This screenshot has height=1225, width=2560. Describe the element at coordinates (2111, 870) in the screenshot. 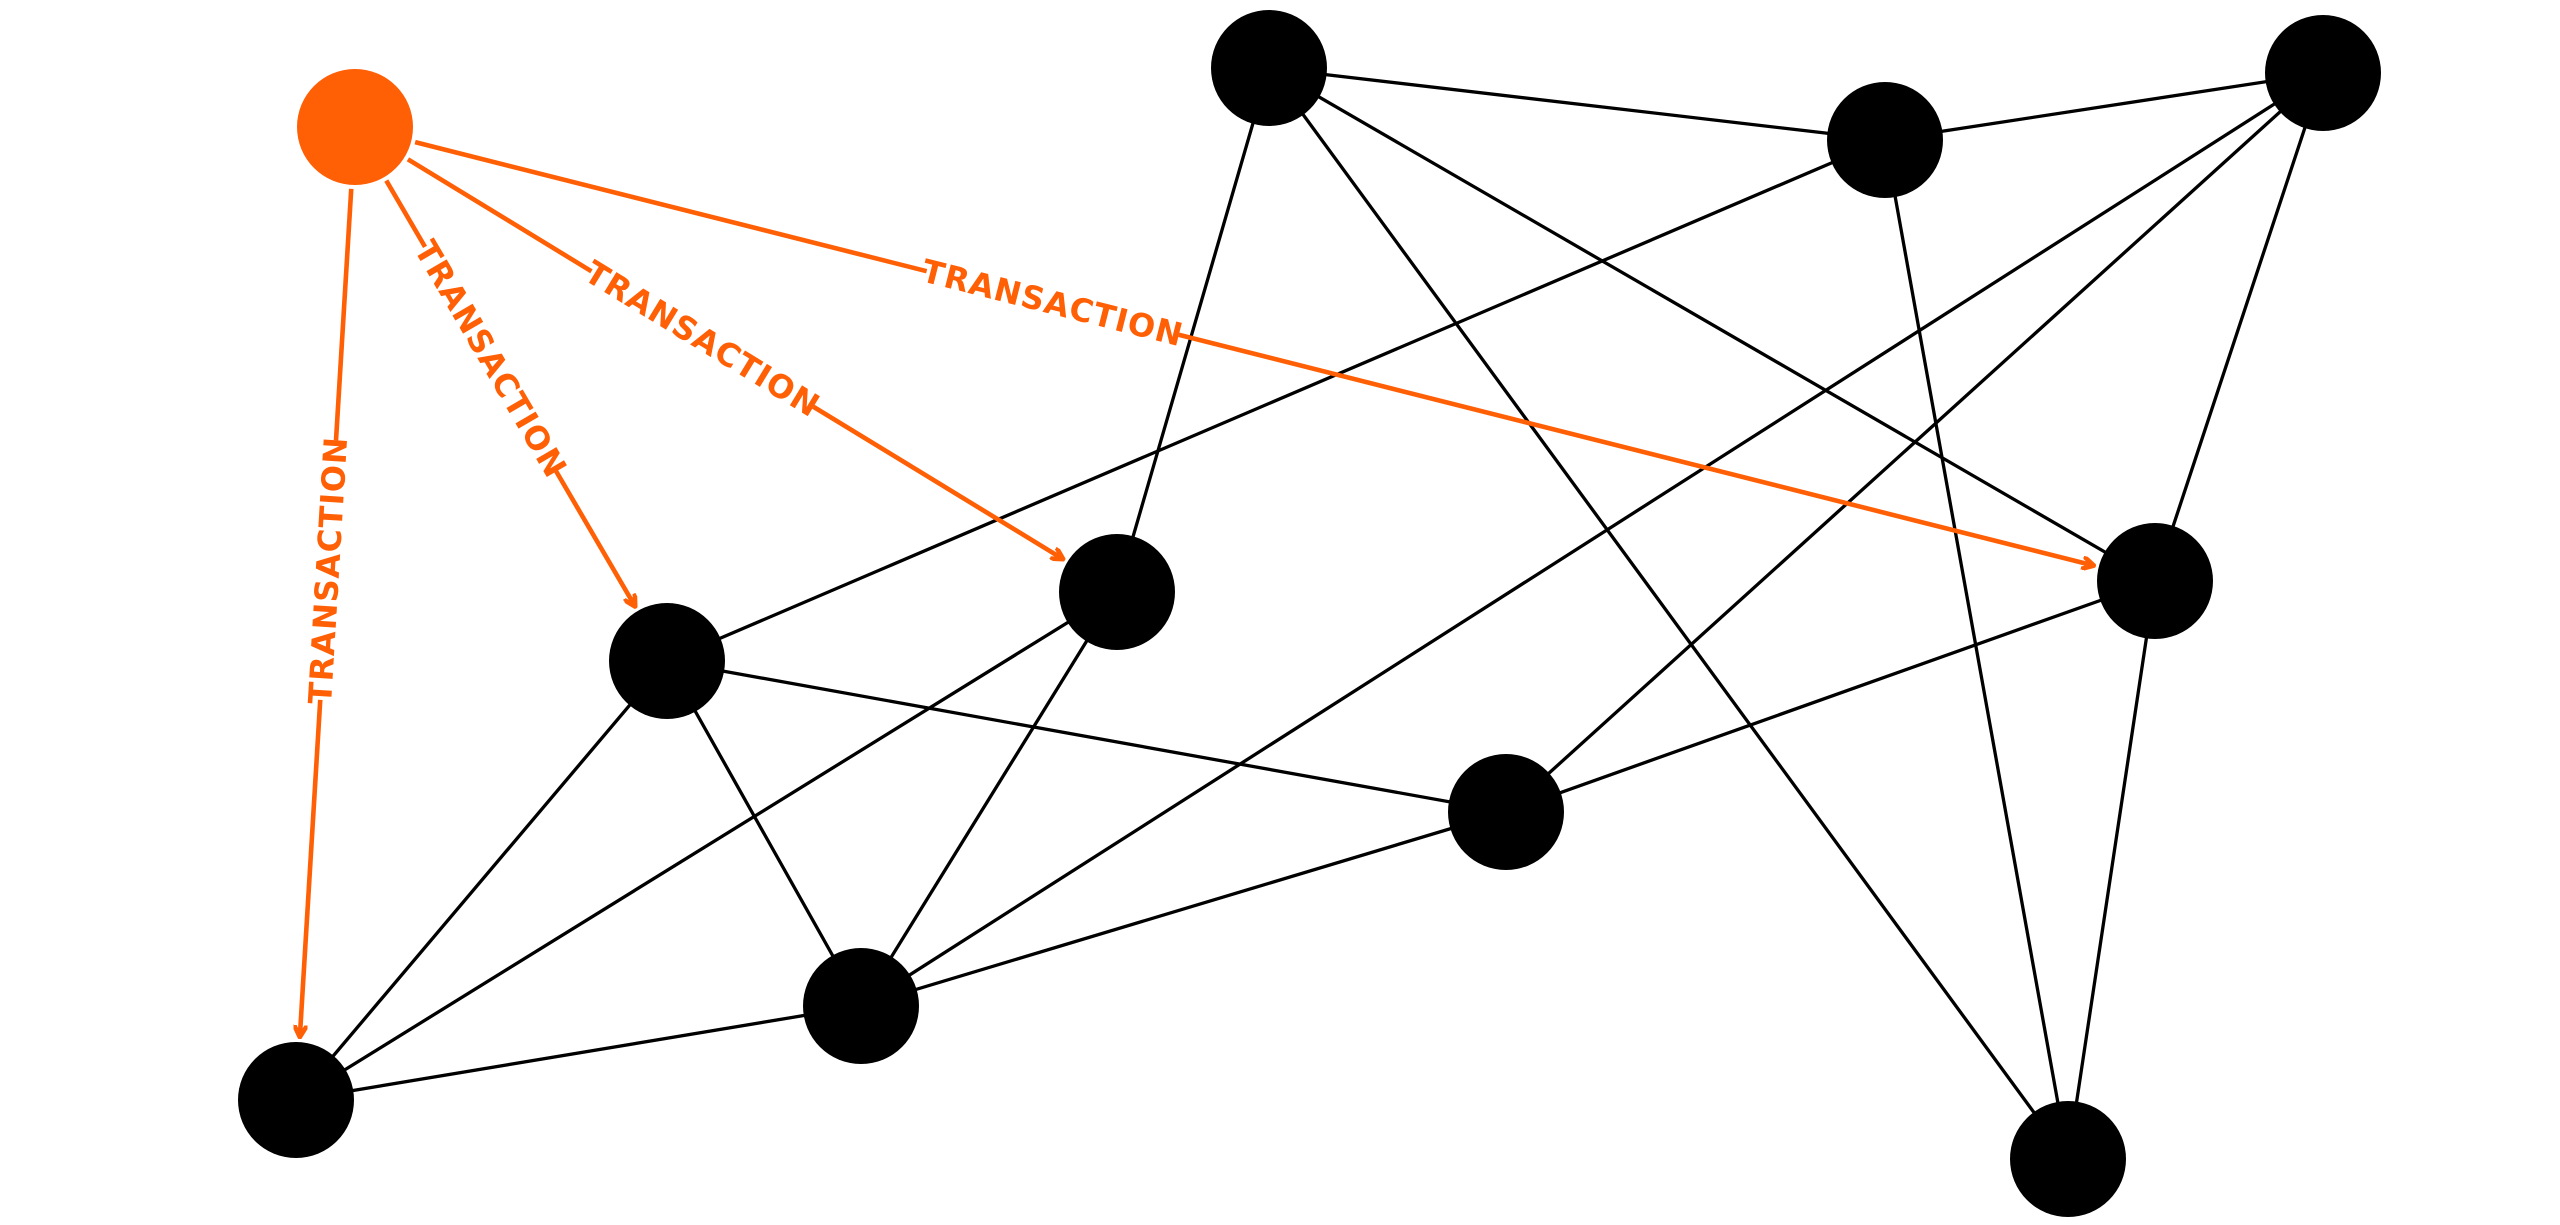

I see `edge-n9-n10` at that location.